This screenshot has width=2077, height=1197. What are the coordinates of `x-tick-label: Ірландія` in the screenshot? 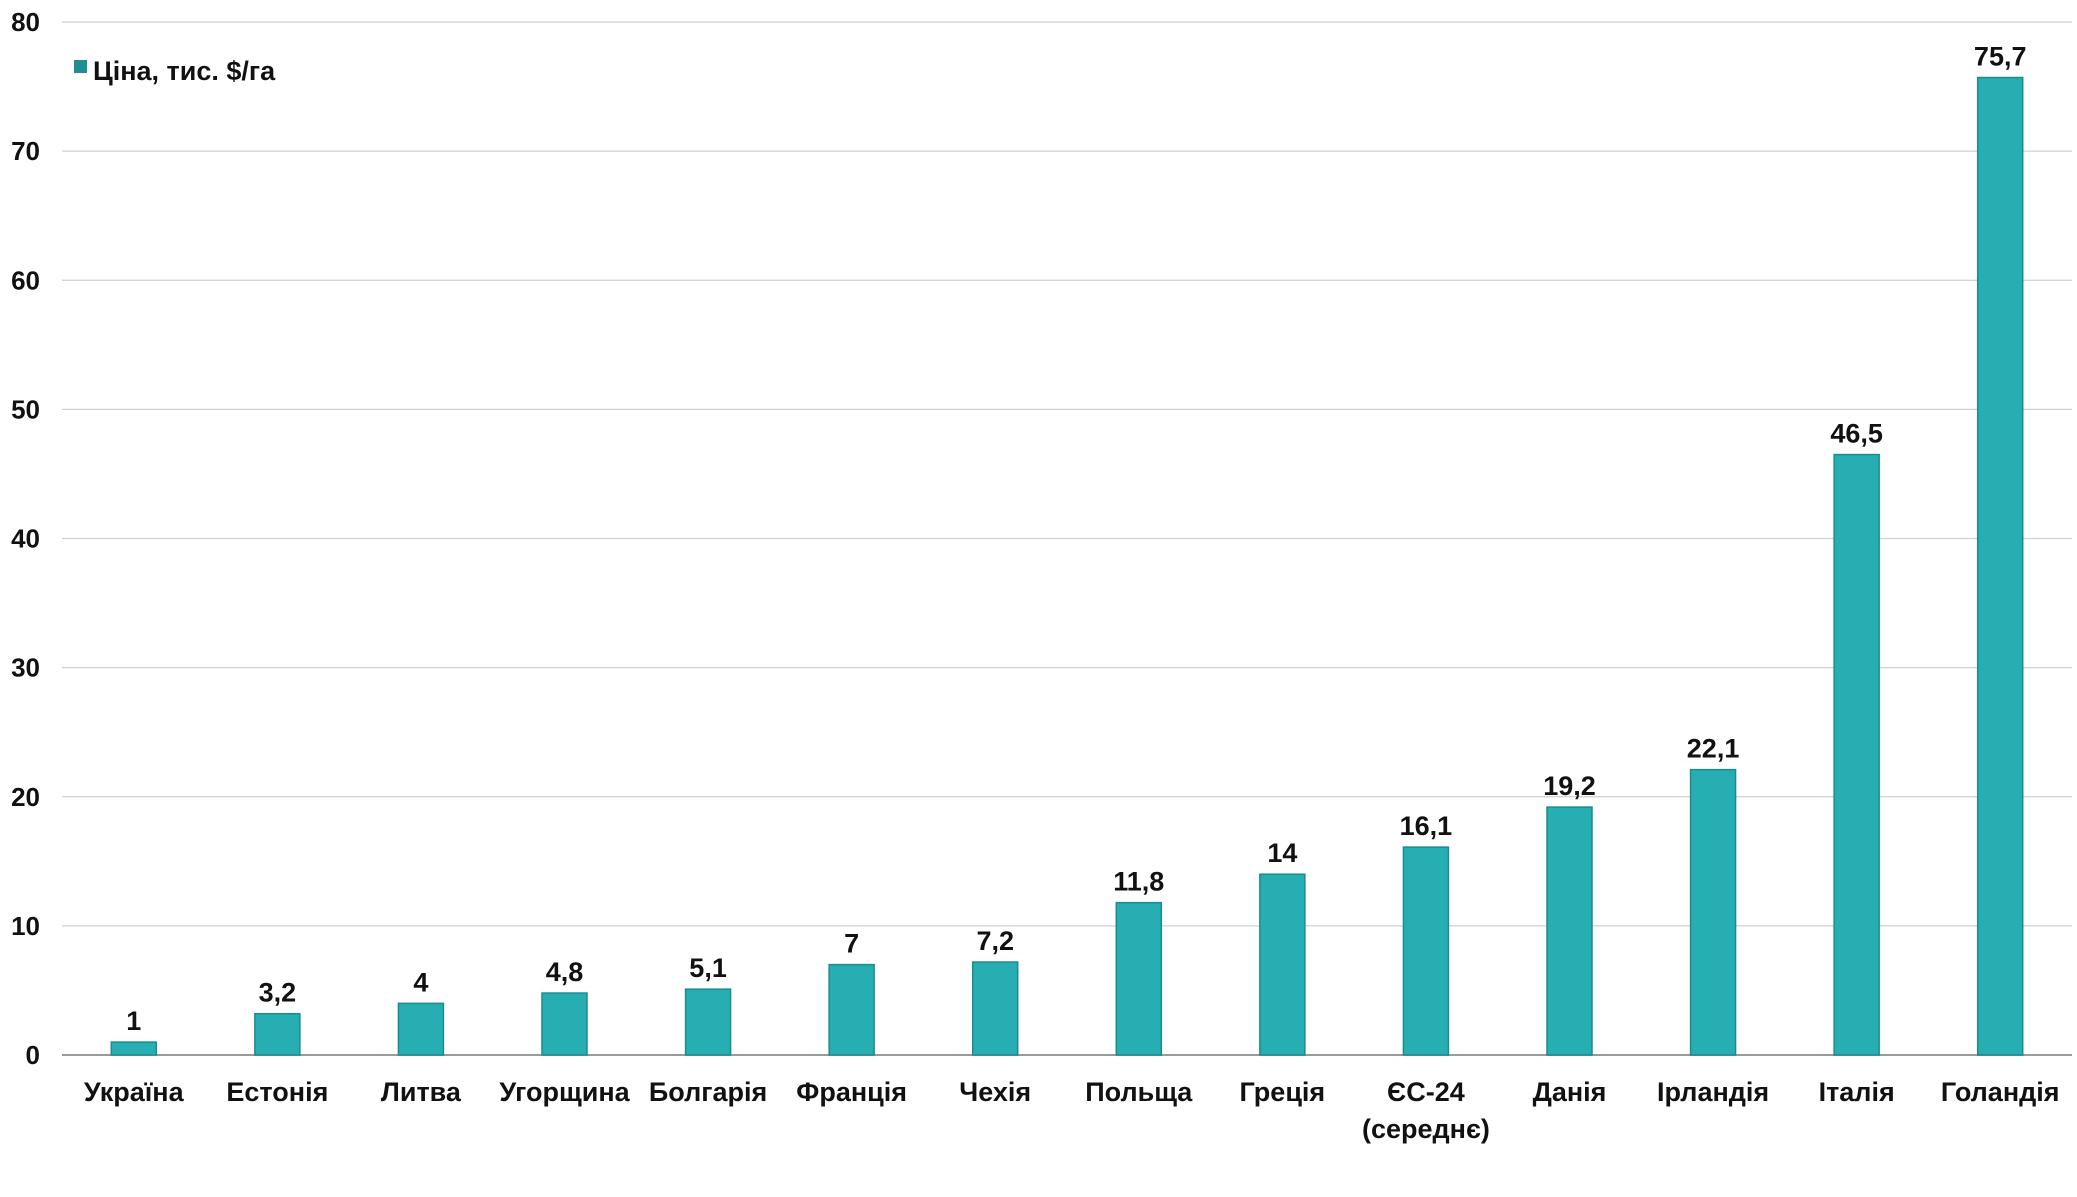 It's located at (1713, 1092).